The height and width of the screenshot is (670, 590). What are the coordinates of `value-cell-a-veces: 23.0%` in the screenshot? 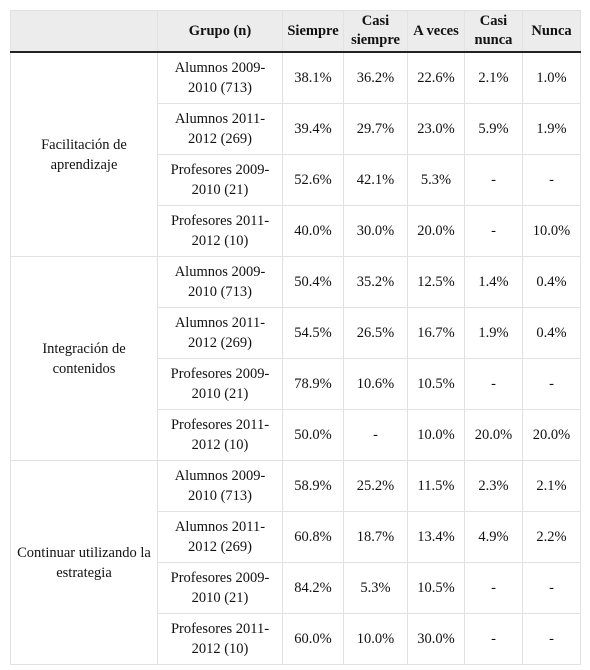 It's located at (436, 129).